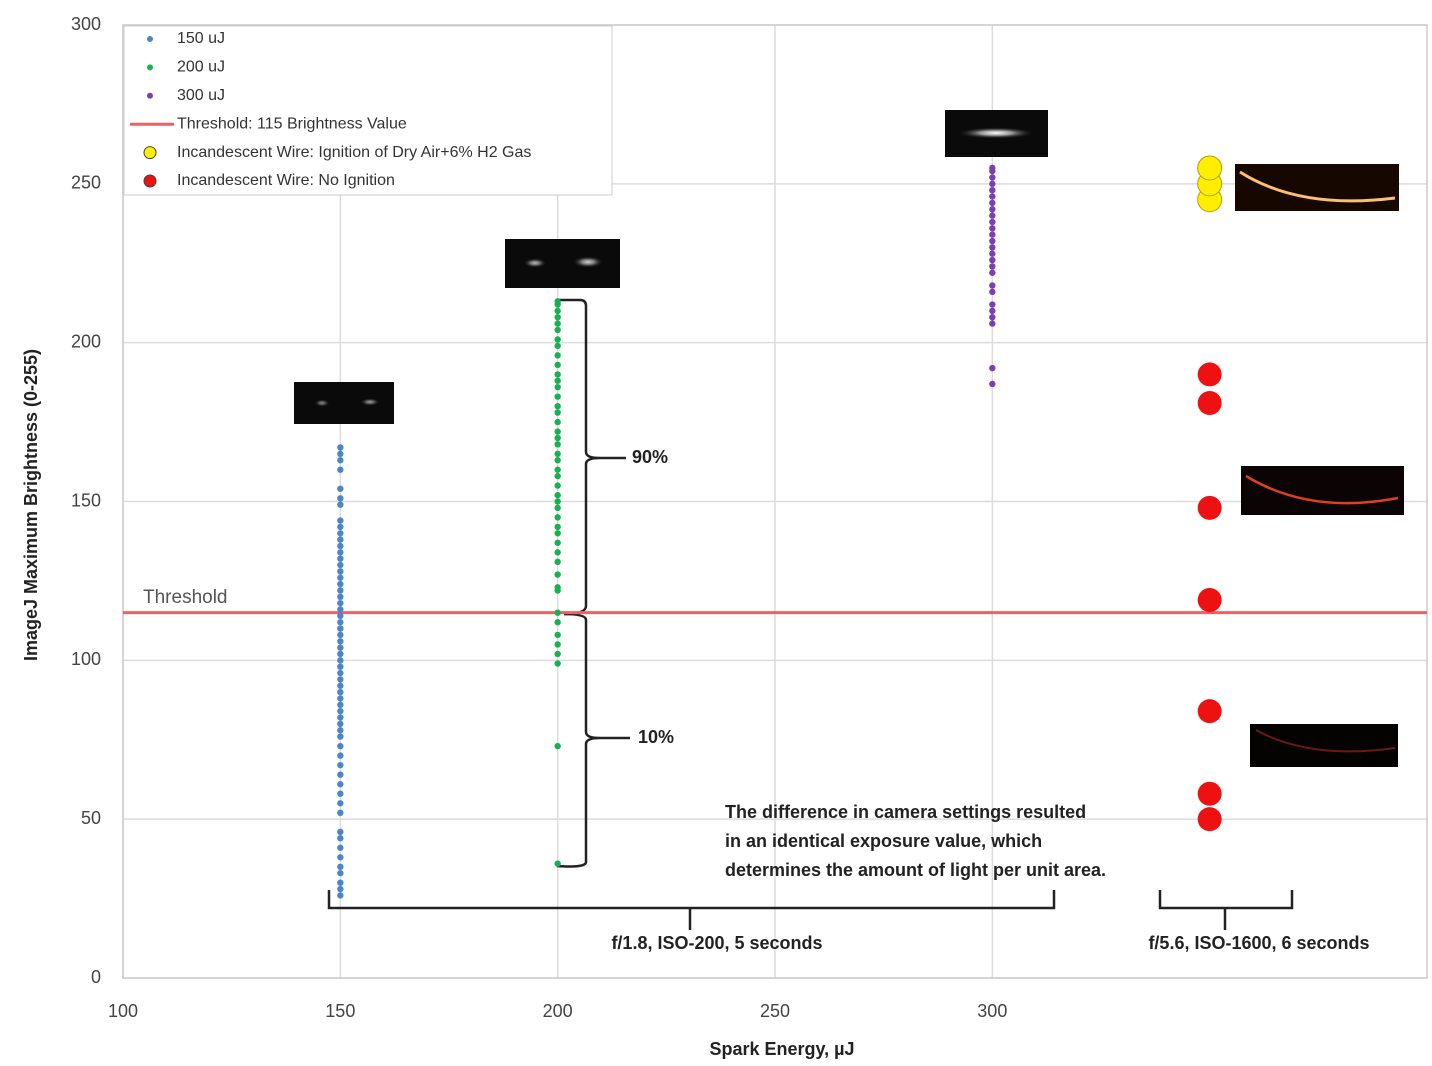  What do you see at coordinates (340, 1011) in the screenshot?
I see `x-tick-label: 150` at bounding box center [340, 1011].